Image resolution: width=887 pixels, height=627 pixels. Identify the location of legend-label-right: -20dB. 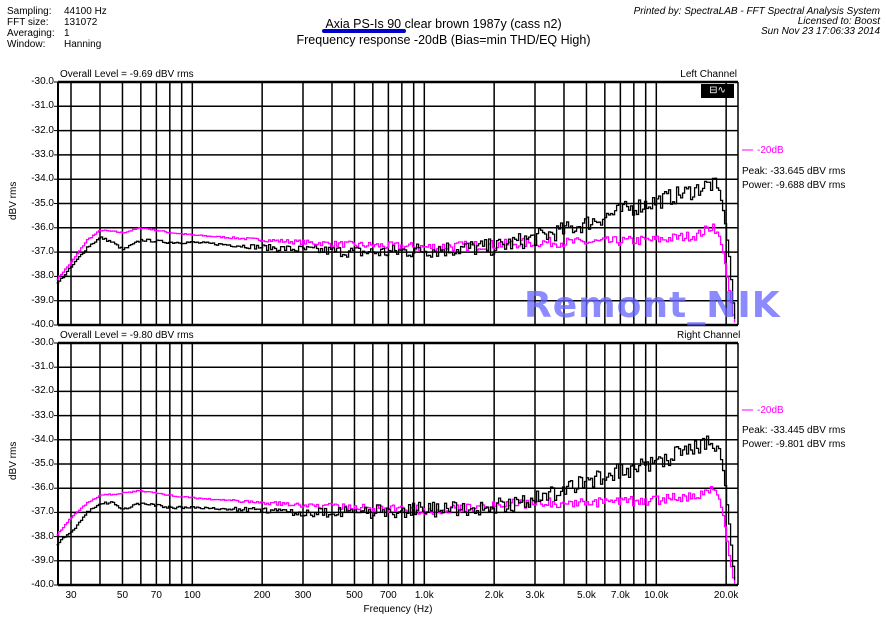
(770, 410).